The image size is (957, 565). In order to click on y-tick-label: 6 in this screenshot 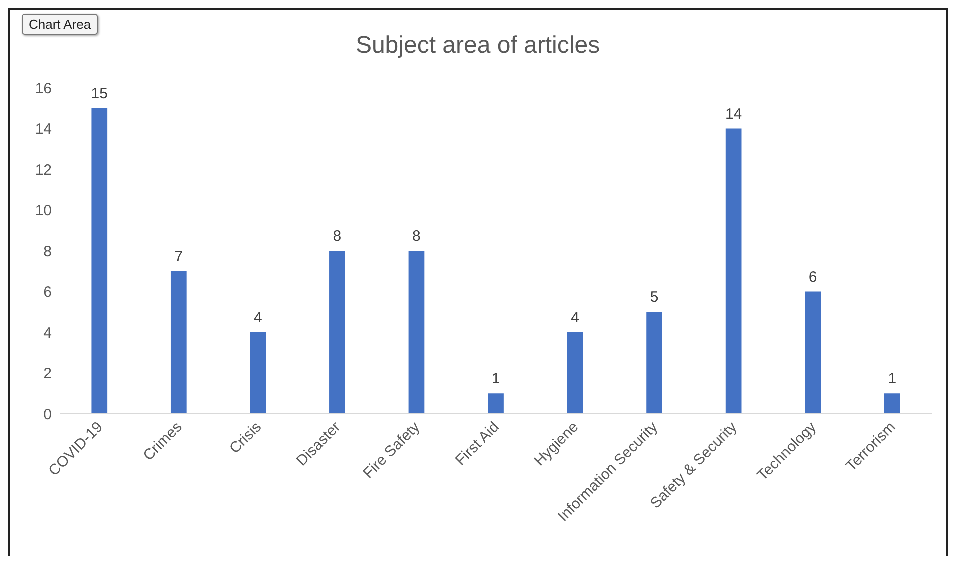, I will do `click(48, 293)`.